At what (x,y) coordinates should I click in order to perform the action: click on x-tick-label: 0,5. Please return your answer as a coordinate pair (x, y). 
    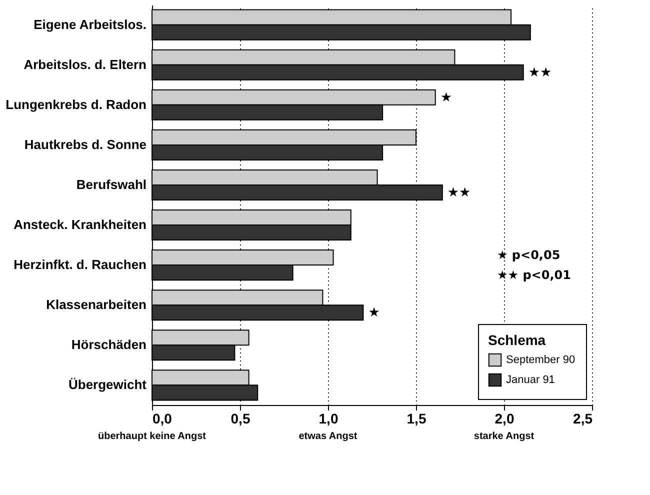
    Looking at the image, I should click on (240, 418).